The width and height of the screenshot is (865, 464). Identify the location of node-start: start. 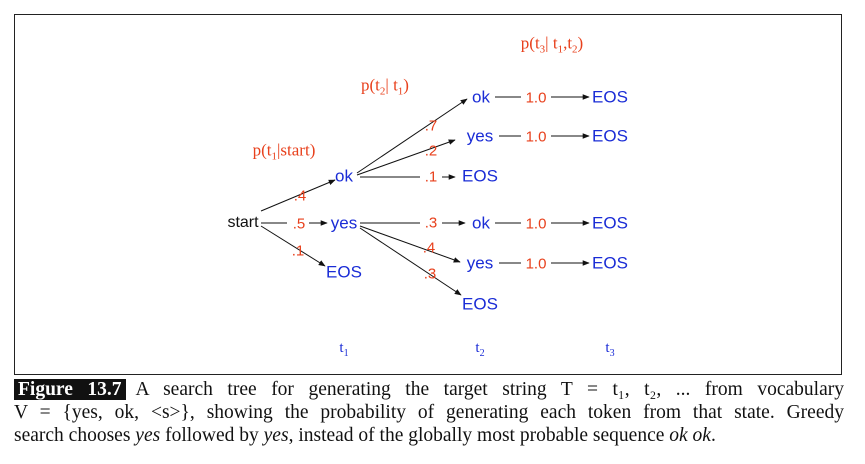
(243, 222).